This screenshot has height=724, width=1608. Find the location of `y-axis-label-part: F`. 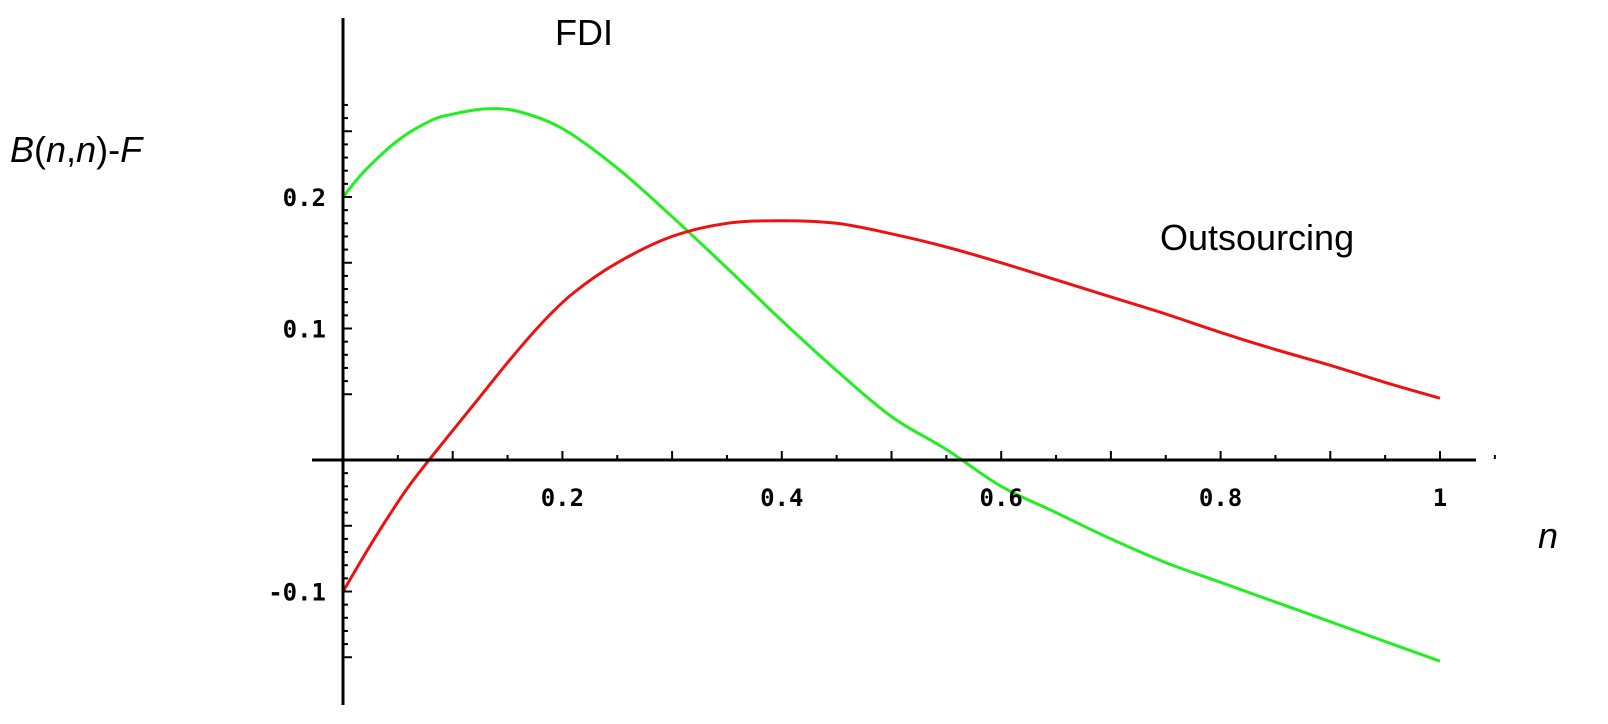

y-axis-label-part: F is located at coordinates (132, 149).